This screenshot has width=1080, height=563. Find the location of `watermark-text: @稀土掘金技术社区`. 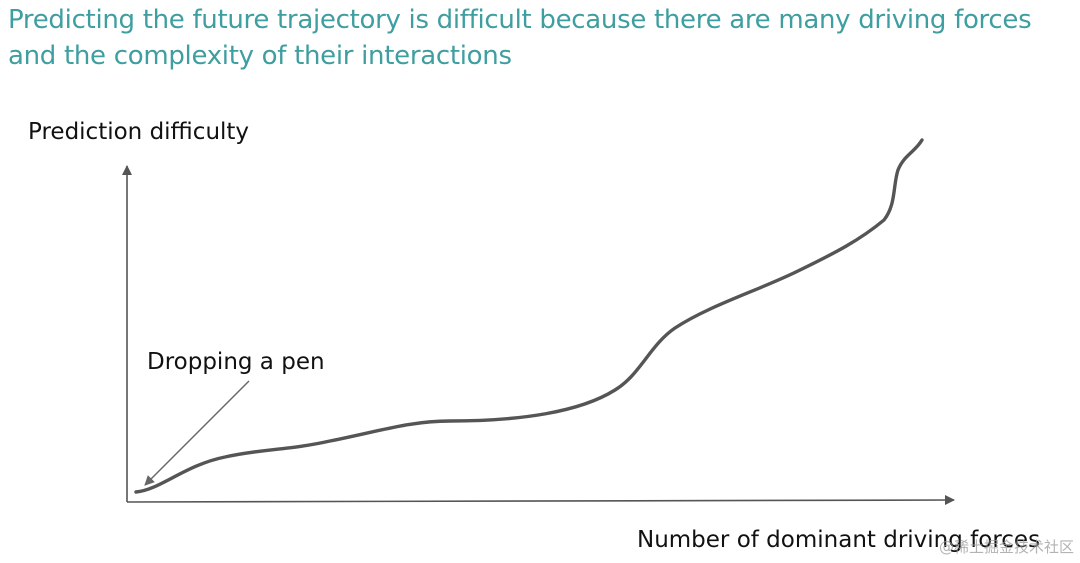

watermark-text: @稀土掘金技术社区 is located at coordinates (1006, 547).